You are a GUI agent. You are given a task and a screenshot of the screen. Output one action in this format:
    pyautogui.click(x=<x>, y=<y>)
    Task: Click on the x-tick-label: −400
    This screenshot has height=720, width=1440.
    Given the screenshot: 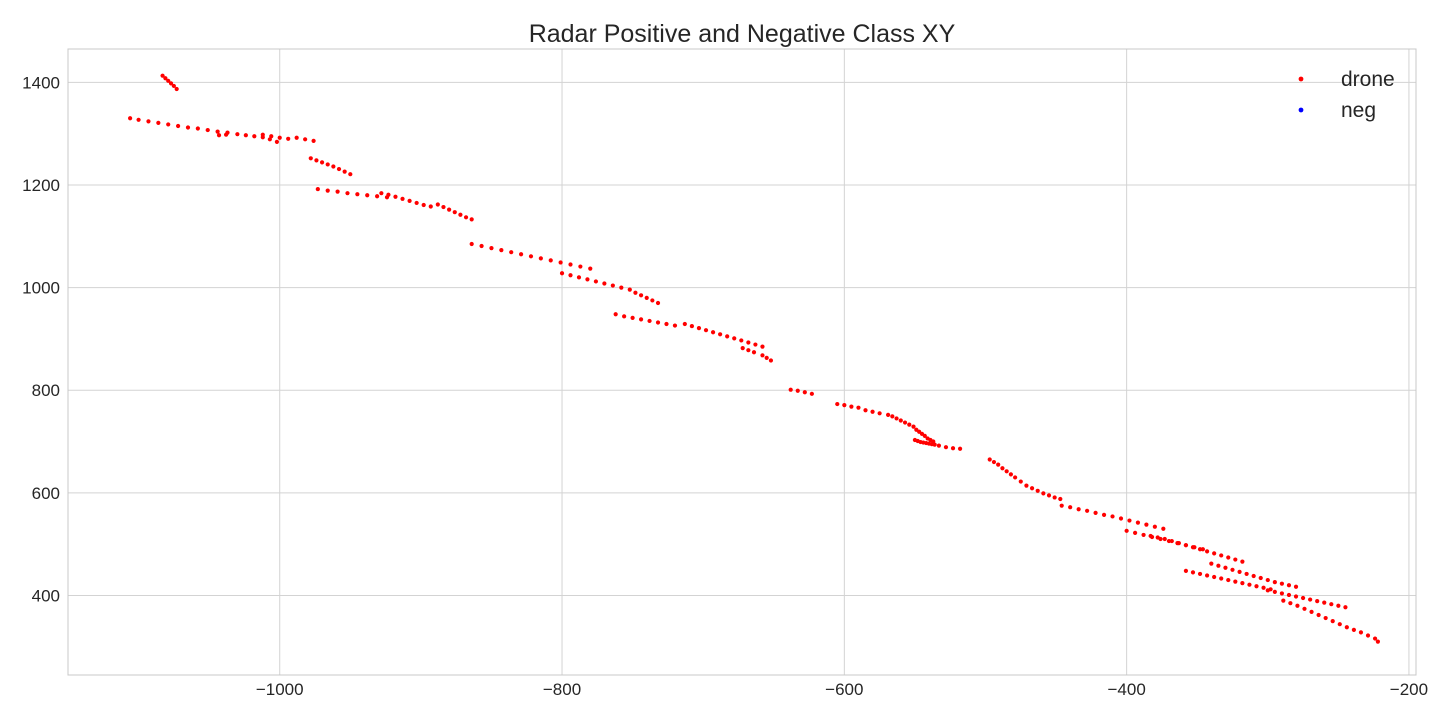 What is the action you would take?
    pyautogui.click(x=1126, y=689)
    